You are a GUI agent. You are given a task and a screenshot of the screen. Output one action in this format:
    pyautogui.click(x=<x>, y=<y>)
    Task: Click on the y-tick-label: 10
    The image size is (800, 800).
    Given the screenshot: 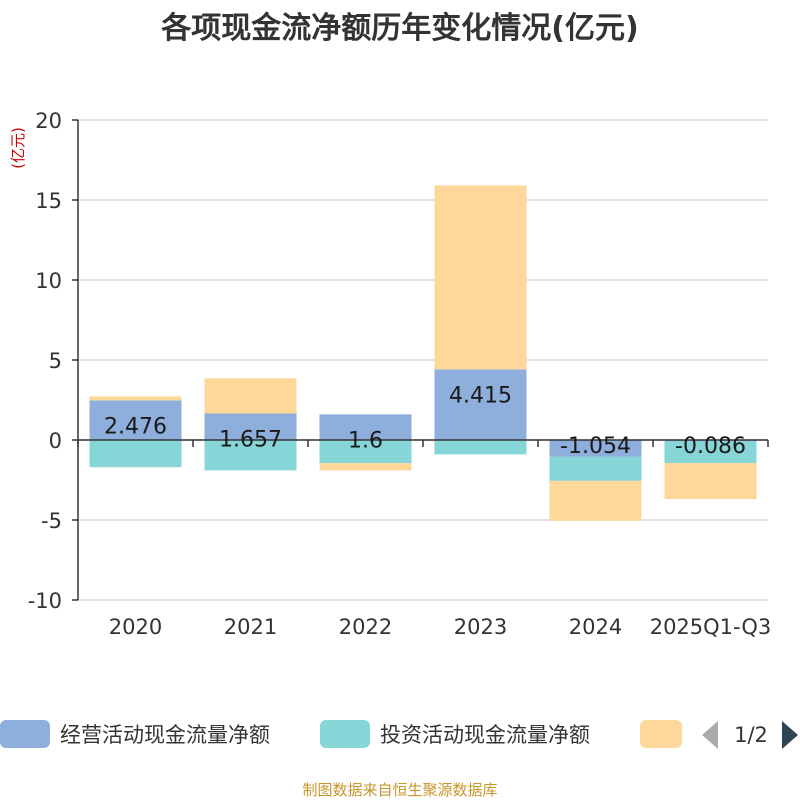 What is the action you would take?
    pyautogui.click(x=48, y=281)
    